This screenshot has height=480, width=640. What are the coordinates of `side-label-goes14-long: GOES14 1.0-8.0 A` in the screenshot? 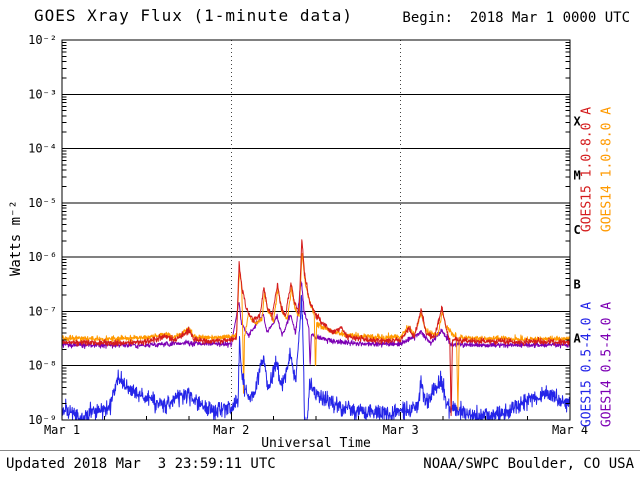 It's located at (607, 169).